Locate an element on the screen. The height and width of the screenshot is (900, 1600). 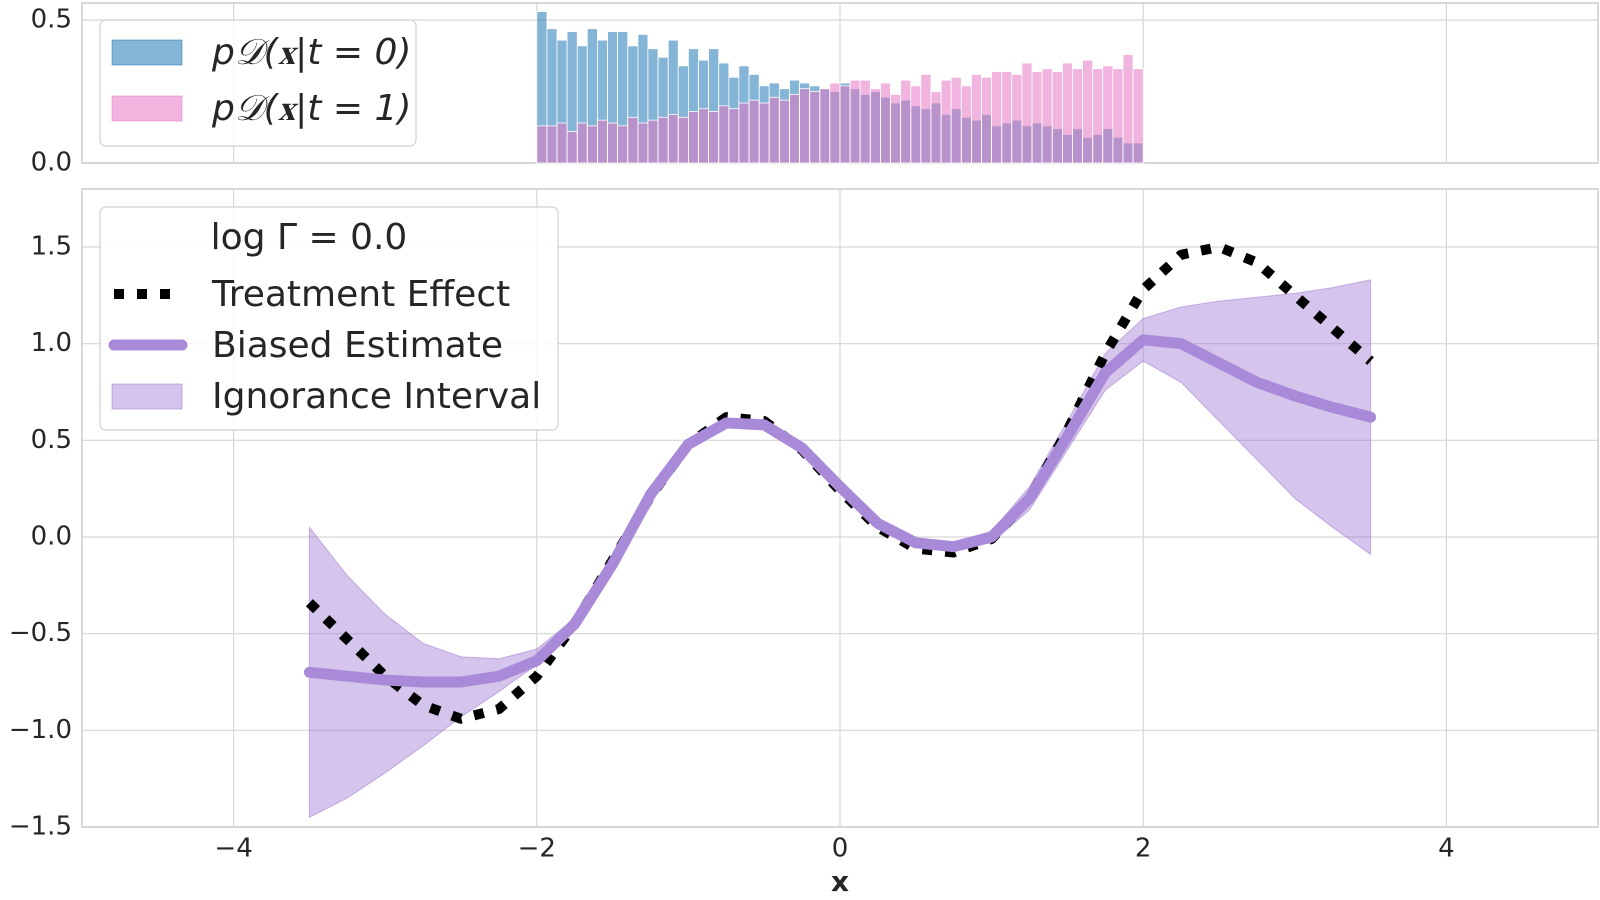
legend-label: Treatment Effect is located at coordinates (360, 294).